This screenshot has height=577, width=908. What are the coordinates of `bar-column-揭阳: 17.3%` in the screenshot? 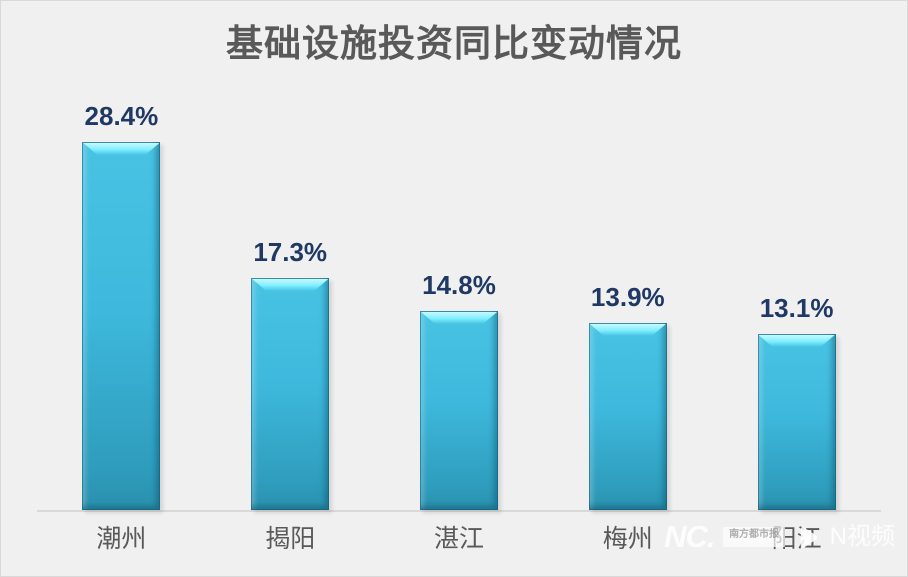 It's located at (290, 305).